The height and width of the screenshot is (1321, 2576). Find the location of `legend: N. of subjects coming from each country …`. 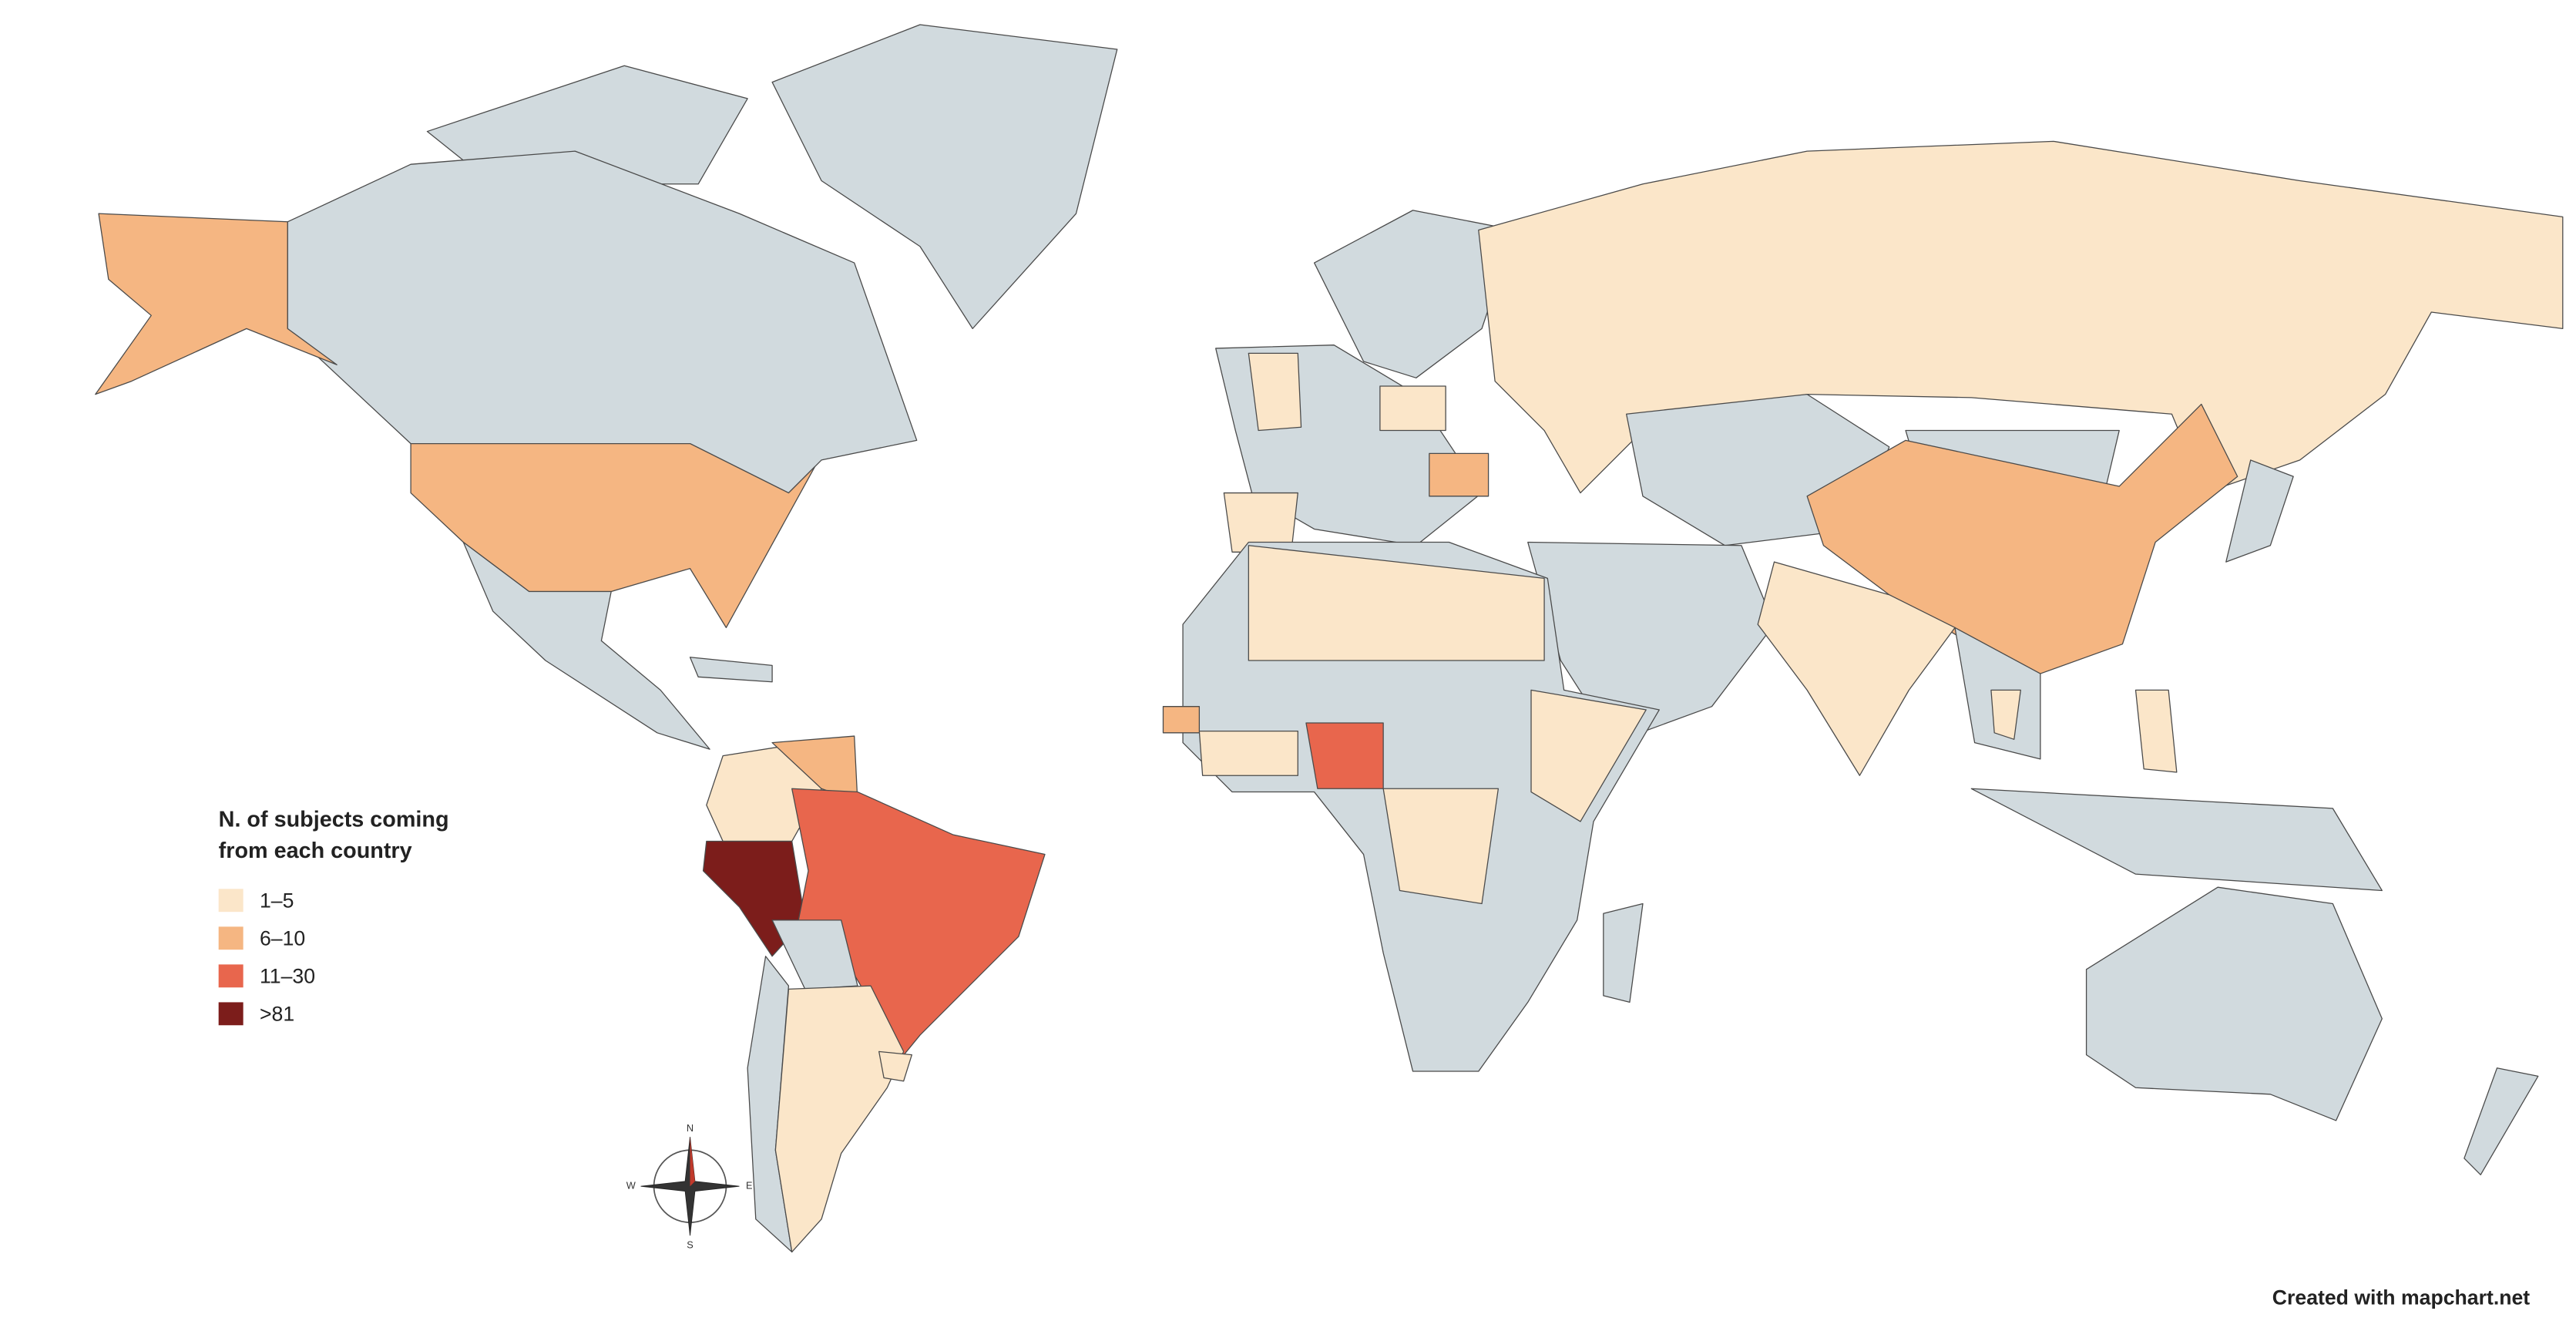

legend: N. of subjects coming from each country … is located at coordinates (333, 916).